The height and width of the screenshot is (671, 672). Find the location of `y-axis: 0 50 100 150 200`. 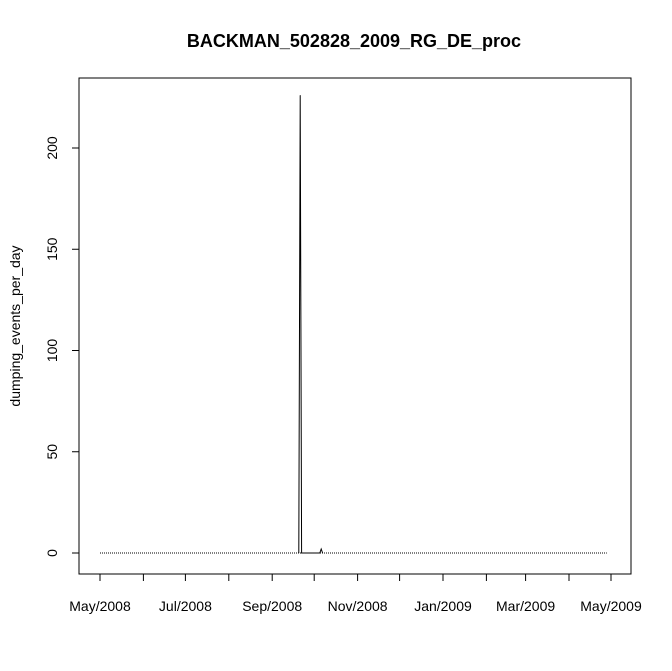

y-axis: 0 50 100 150 200 is located at coordinates (62, 346).